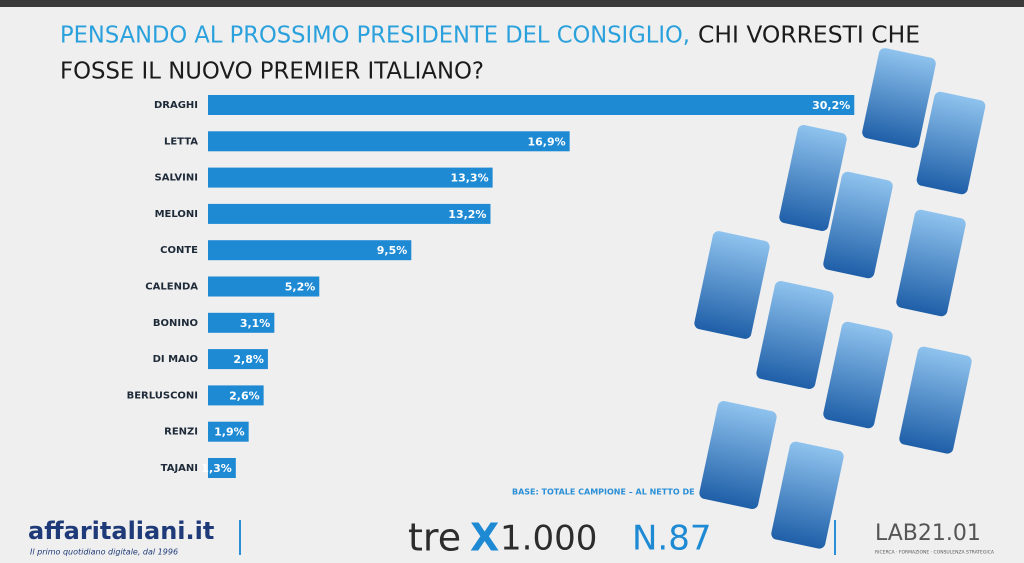 The width and height of the screenshot is (1024, 563). What do you see at coordinates (175, 359) in the screenshot?
I see `category-label: DI MAIO` at bounding box center [175, 359].